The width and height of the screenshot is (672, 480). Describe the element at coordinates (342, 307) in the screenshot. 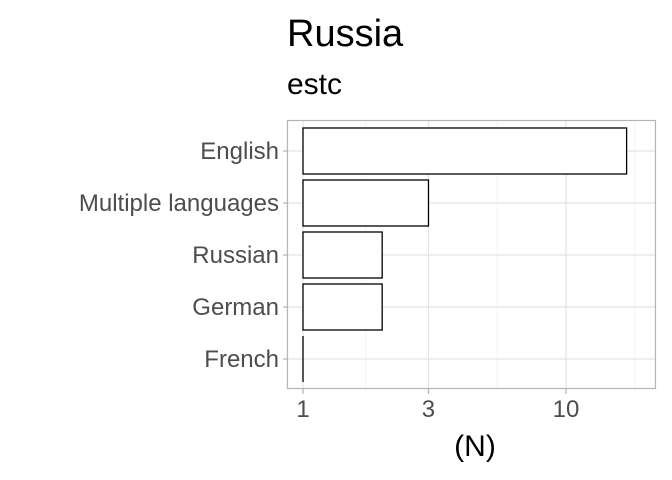

I see `bar-german` at that location.